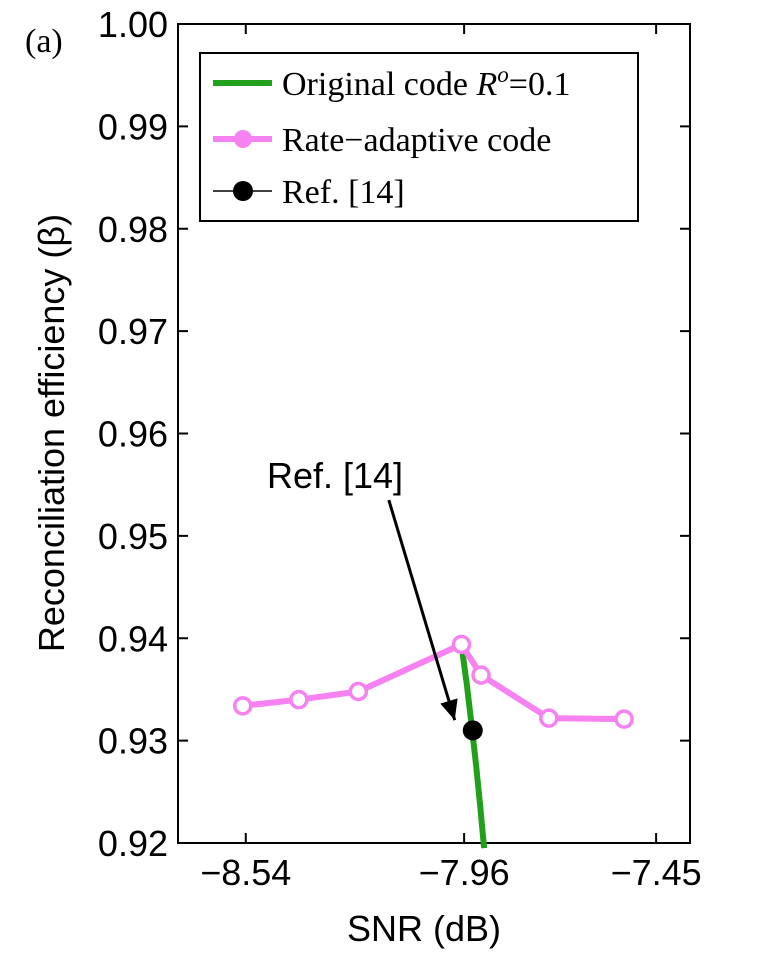  I want to click on y-tick-label: 0.98, so click(133, 229).